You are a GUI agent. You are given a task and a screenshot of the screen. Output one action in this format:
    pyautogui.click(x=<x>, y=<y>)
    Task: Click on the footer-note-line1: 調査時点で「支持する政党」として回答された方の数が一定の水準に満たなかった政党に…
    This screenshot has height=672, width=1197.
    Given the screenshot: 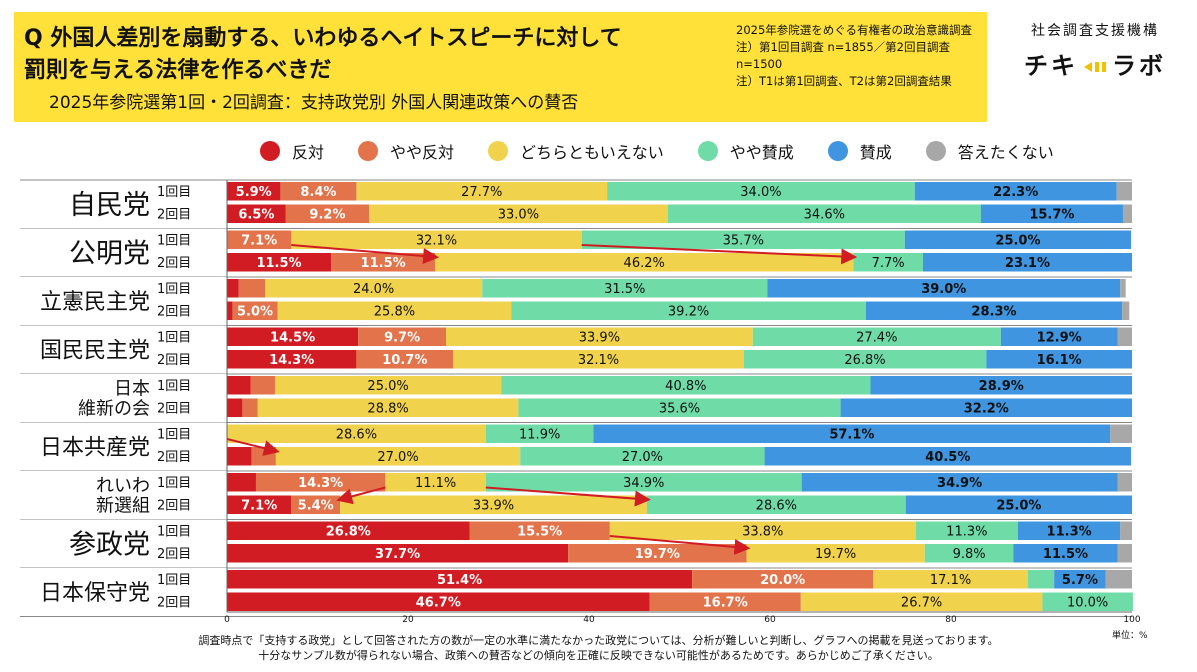 What is the action you would take?
    pyautogui.click(x=598, y=640)
    